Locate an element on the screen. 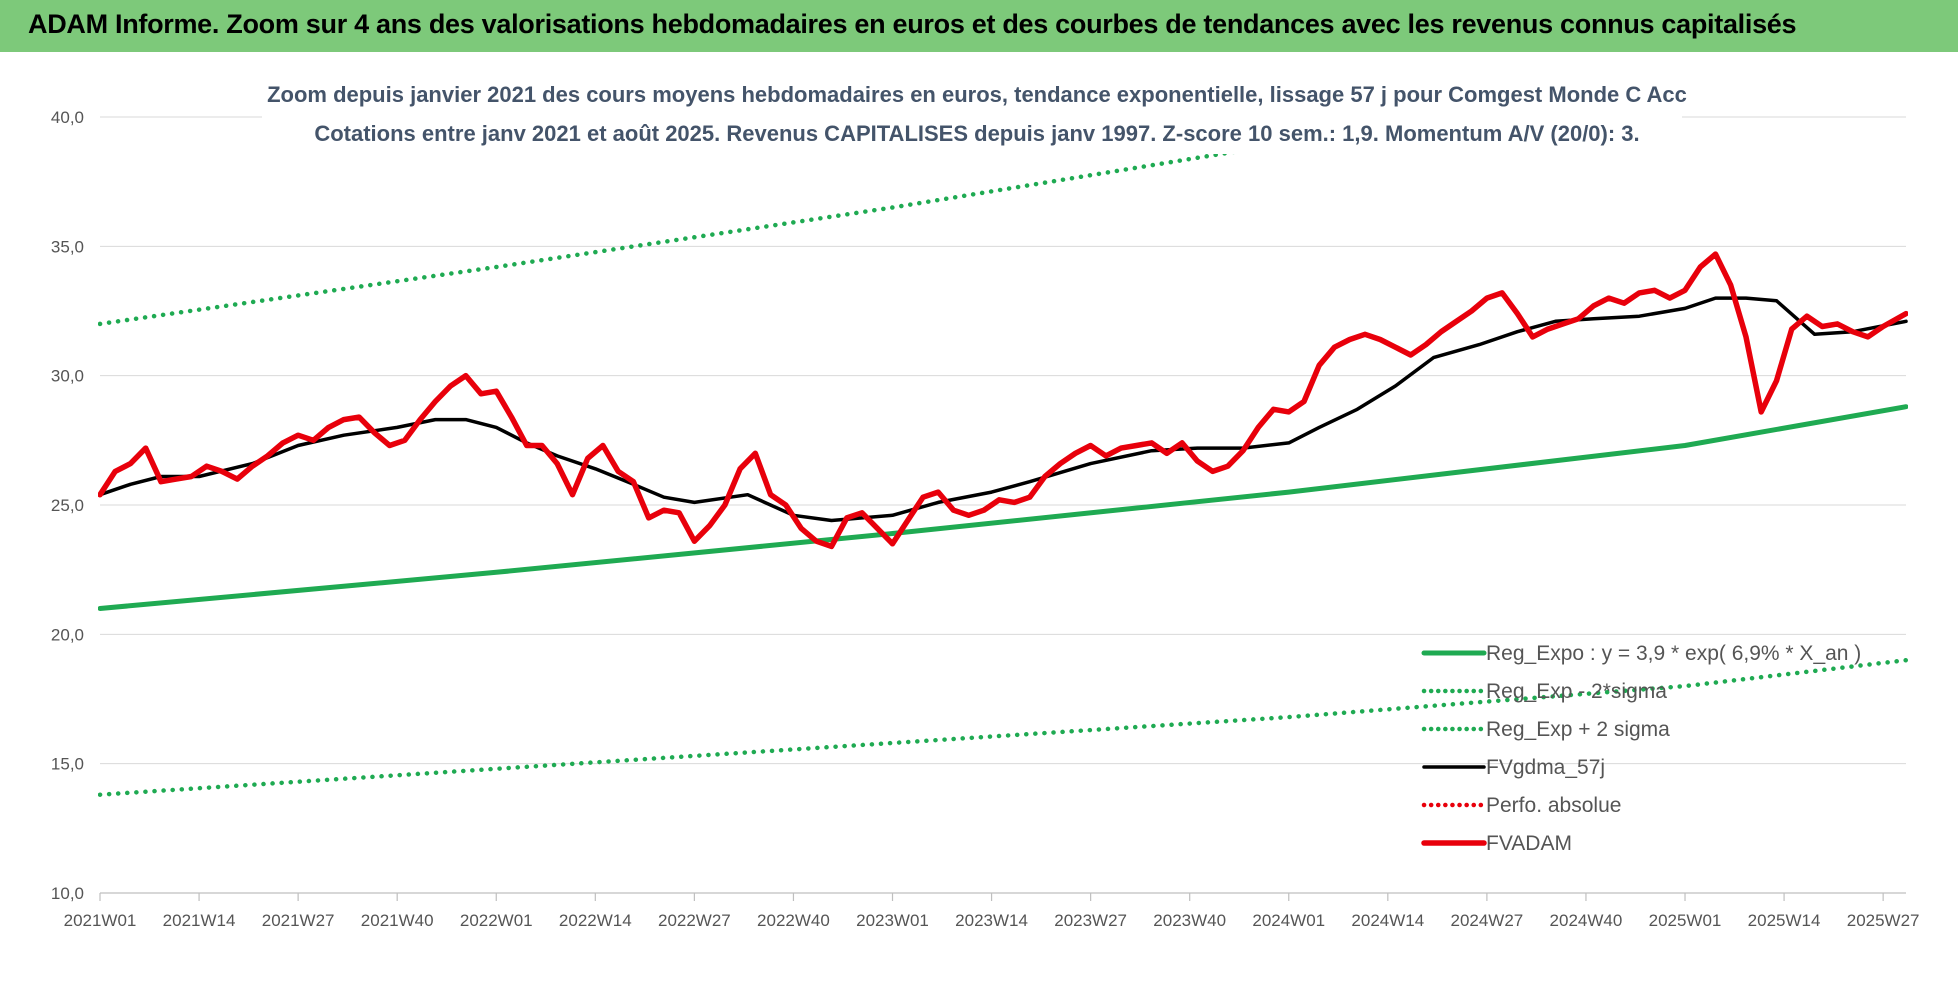 The width and height of the screenshot is (1958, 984). y-tick-label: 25,0 is located at coordinates (67, 505).